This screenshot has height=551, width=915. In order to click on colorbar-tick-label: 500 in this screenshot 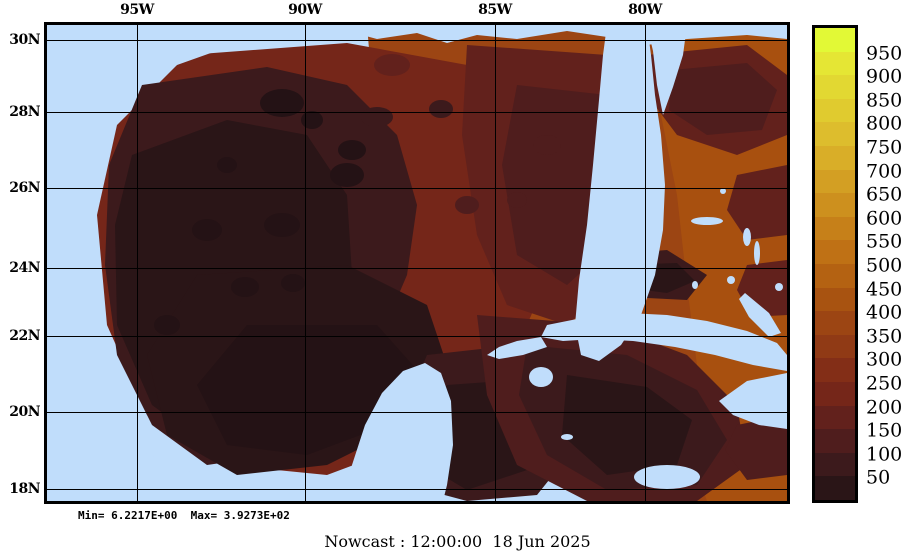, I will do `click(884, 265)`.